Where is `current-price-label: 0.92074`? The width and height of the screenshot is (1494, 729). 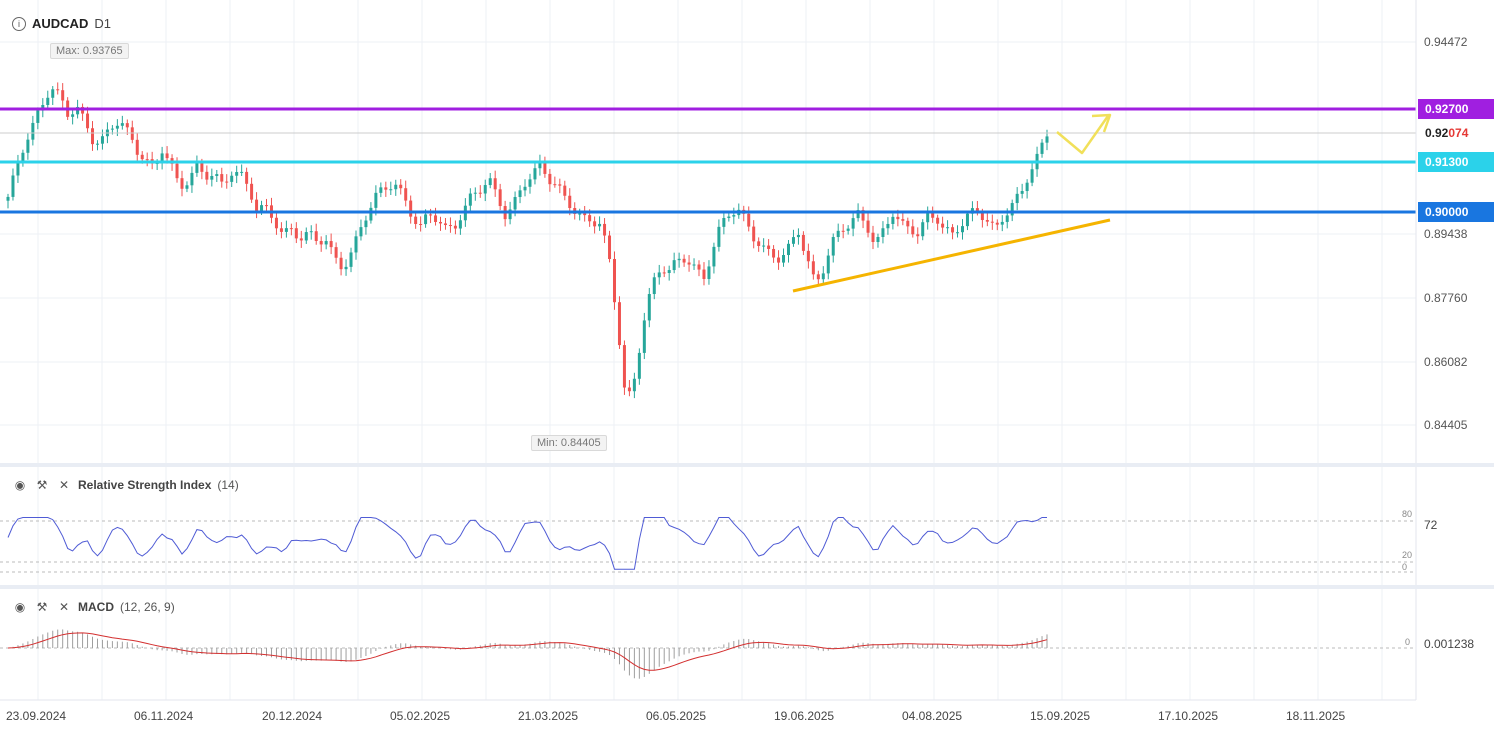 current-price-label: 0.92074 is located at coordinates (1447, 133).